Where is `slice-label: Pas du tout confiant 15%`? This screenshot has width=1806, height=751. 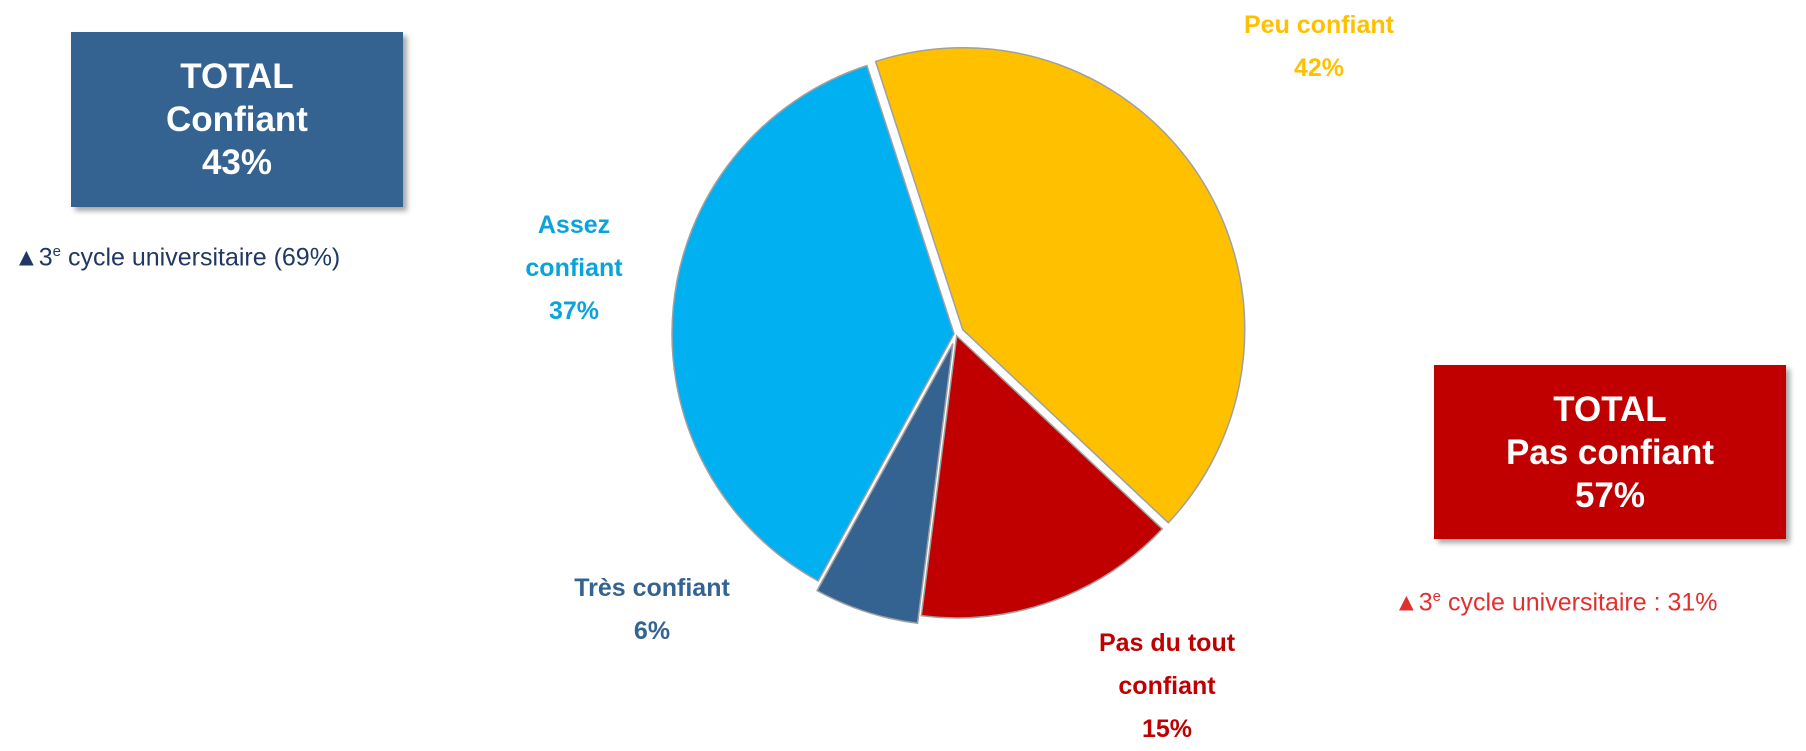 slice-label: Pas du tout confiant 15% is located at coordinates (1167, 686).